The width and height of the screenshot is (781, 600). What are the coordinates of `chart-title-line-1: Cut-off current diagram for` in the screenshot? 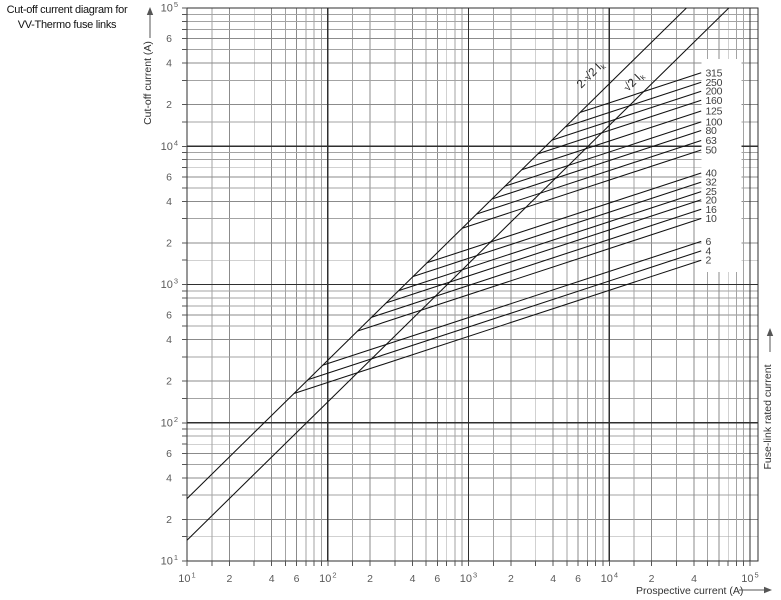 It's located at (67, 10).